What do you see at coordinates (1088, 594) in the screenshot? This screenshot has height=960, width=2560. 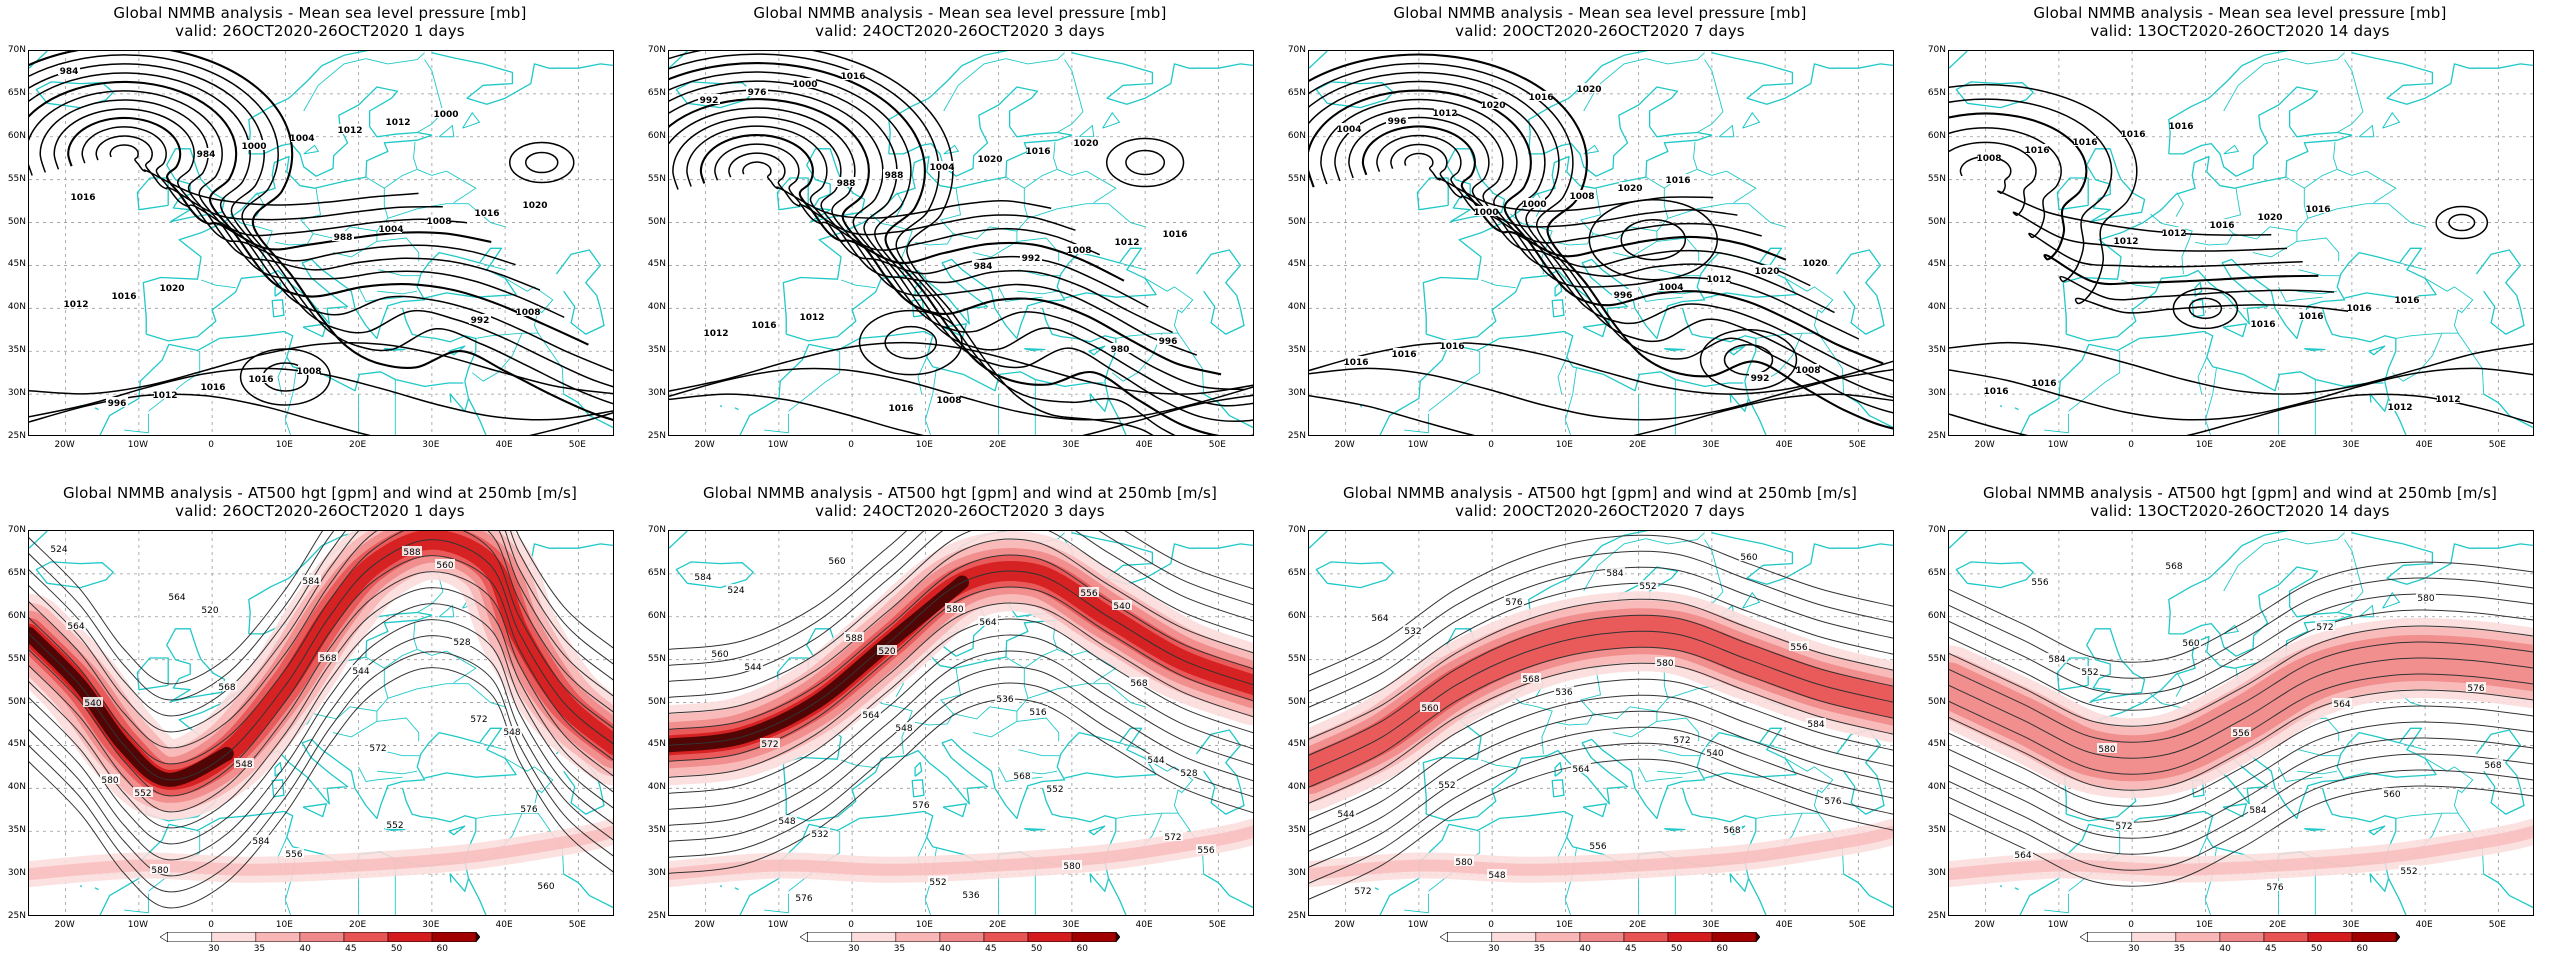 I see `height-label: 556` at bounding box center [1088, 594].